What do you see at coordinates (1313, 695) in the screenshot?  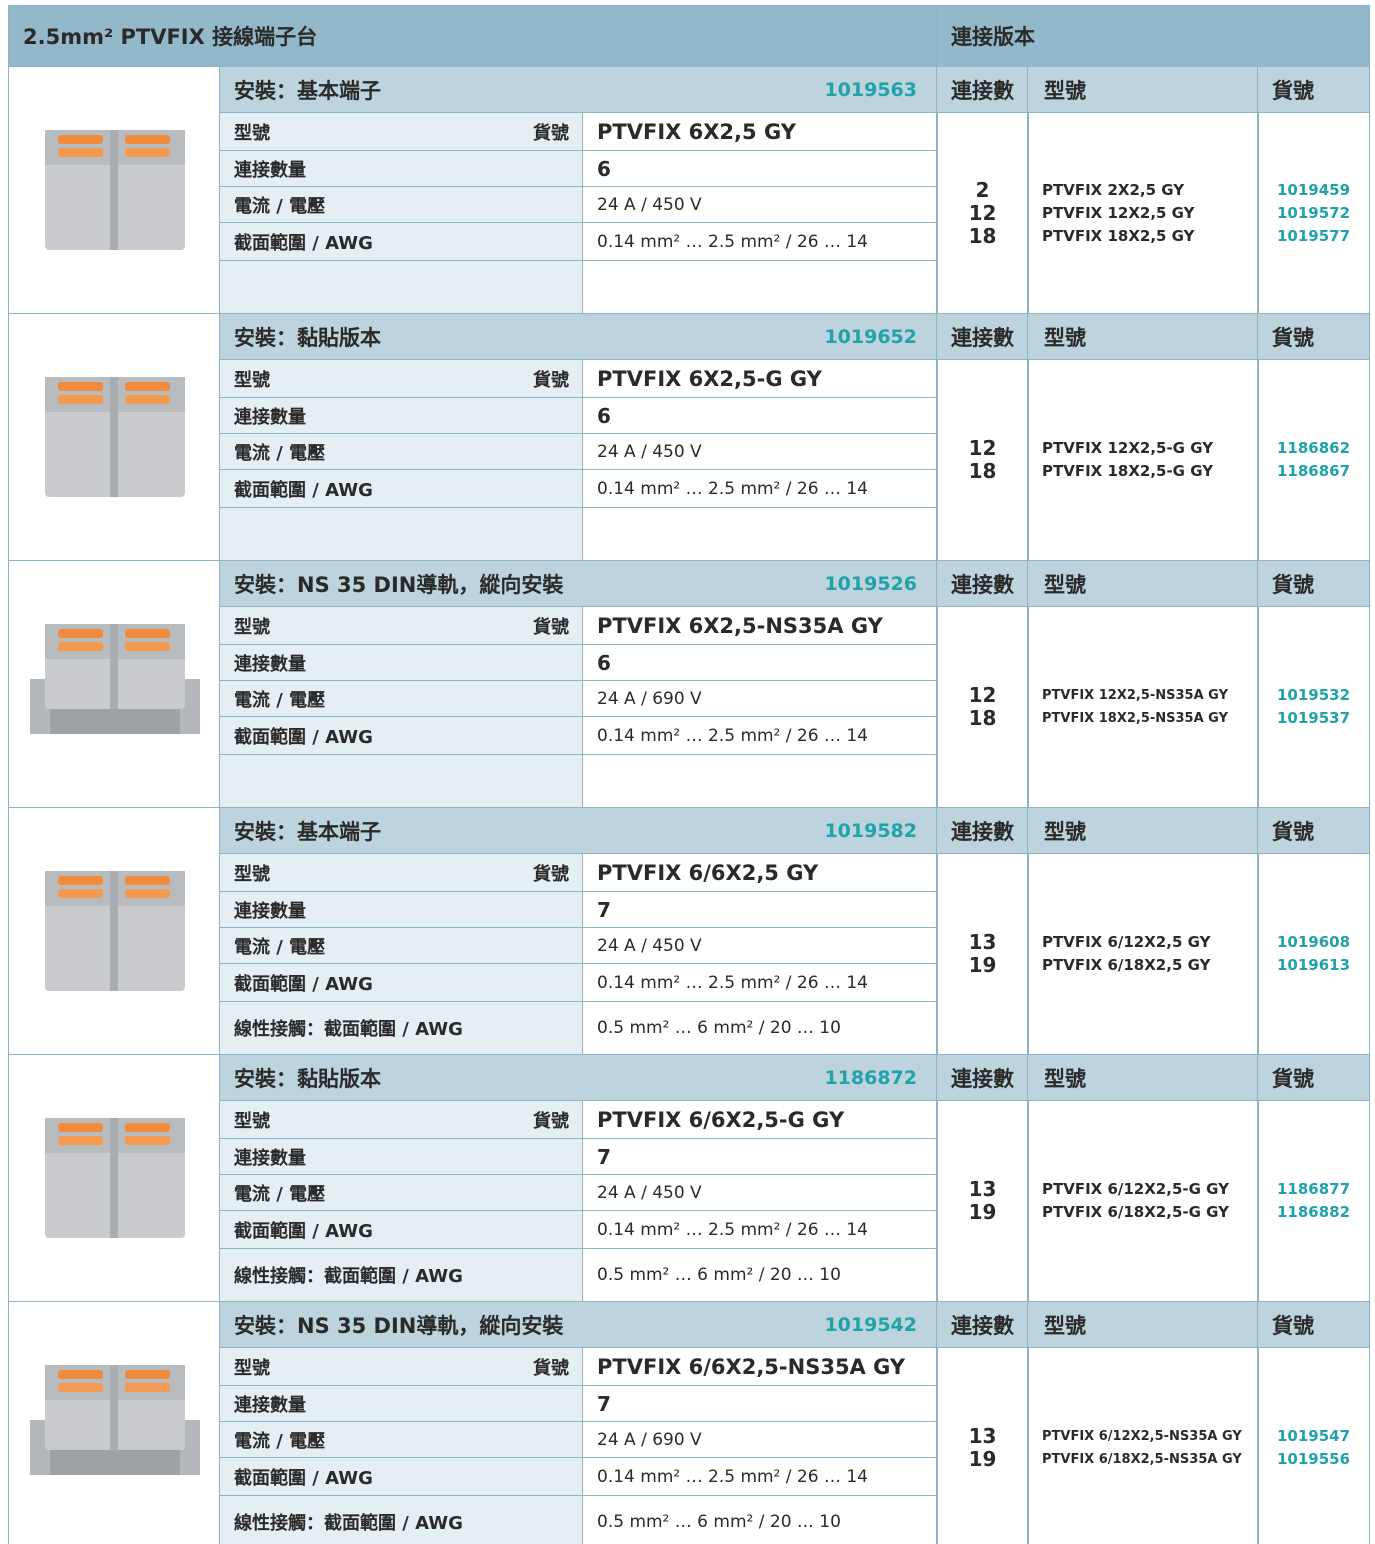 I see `variant-part: 1019532` at bounding box center [1313, 695].